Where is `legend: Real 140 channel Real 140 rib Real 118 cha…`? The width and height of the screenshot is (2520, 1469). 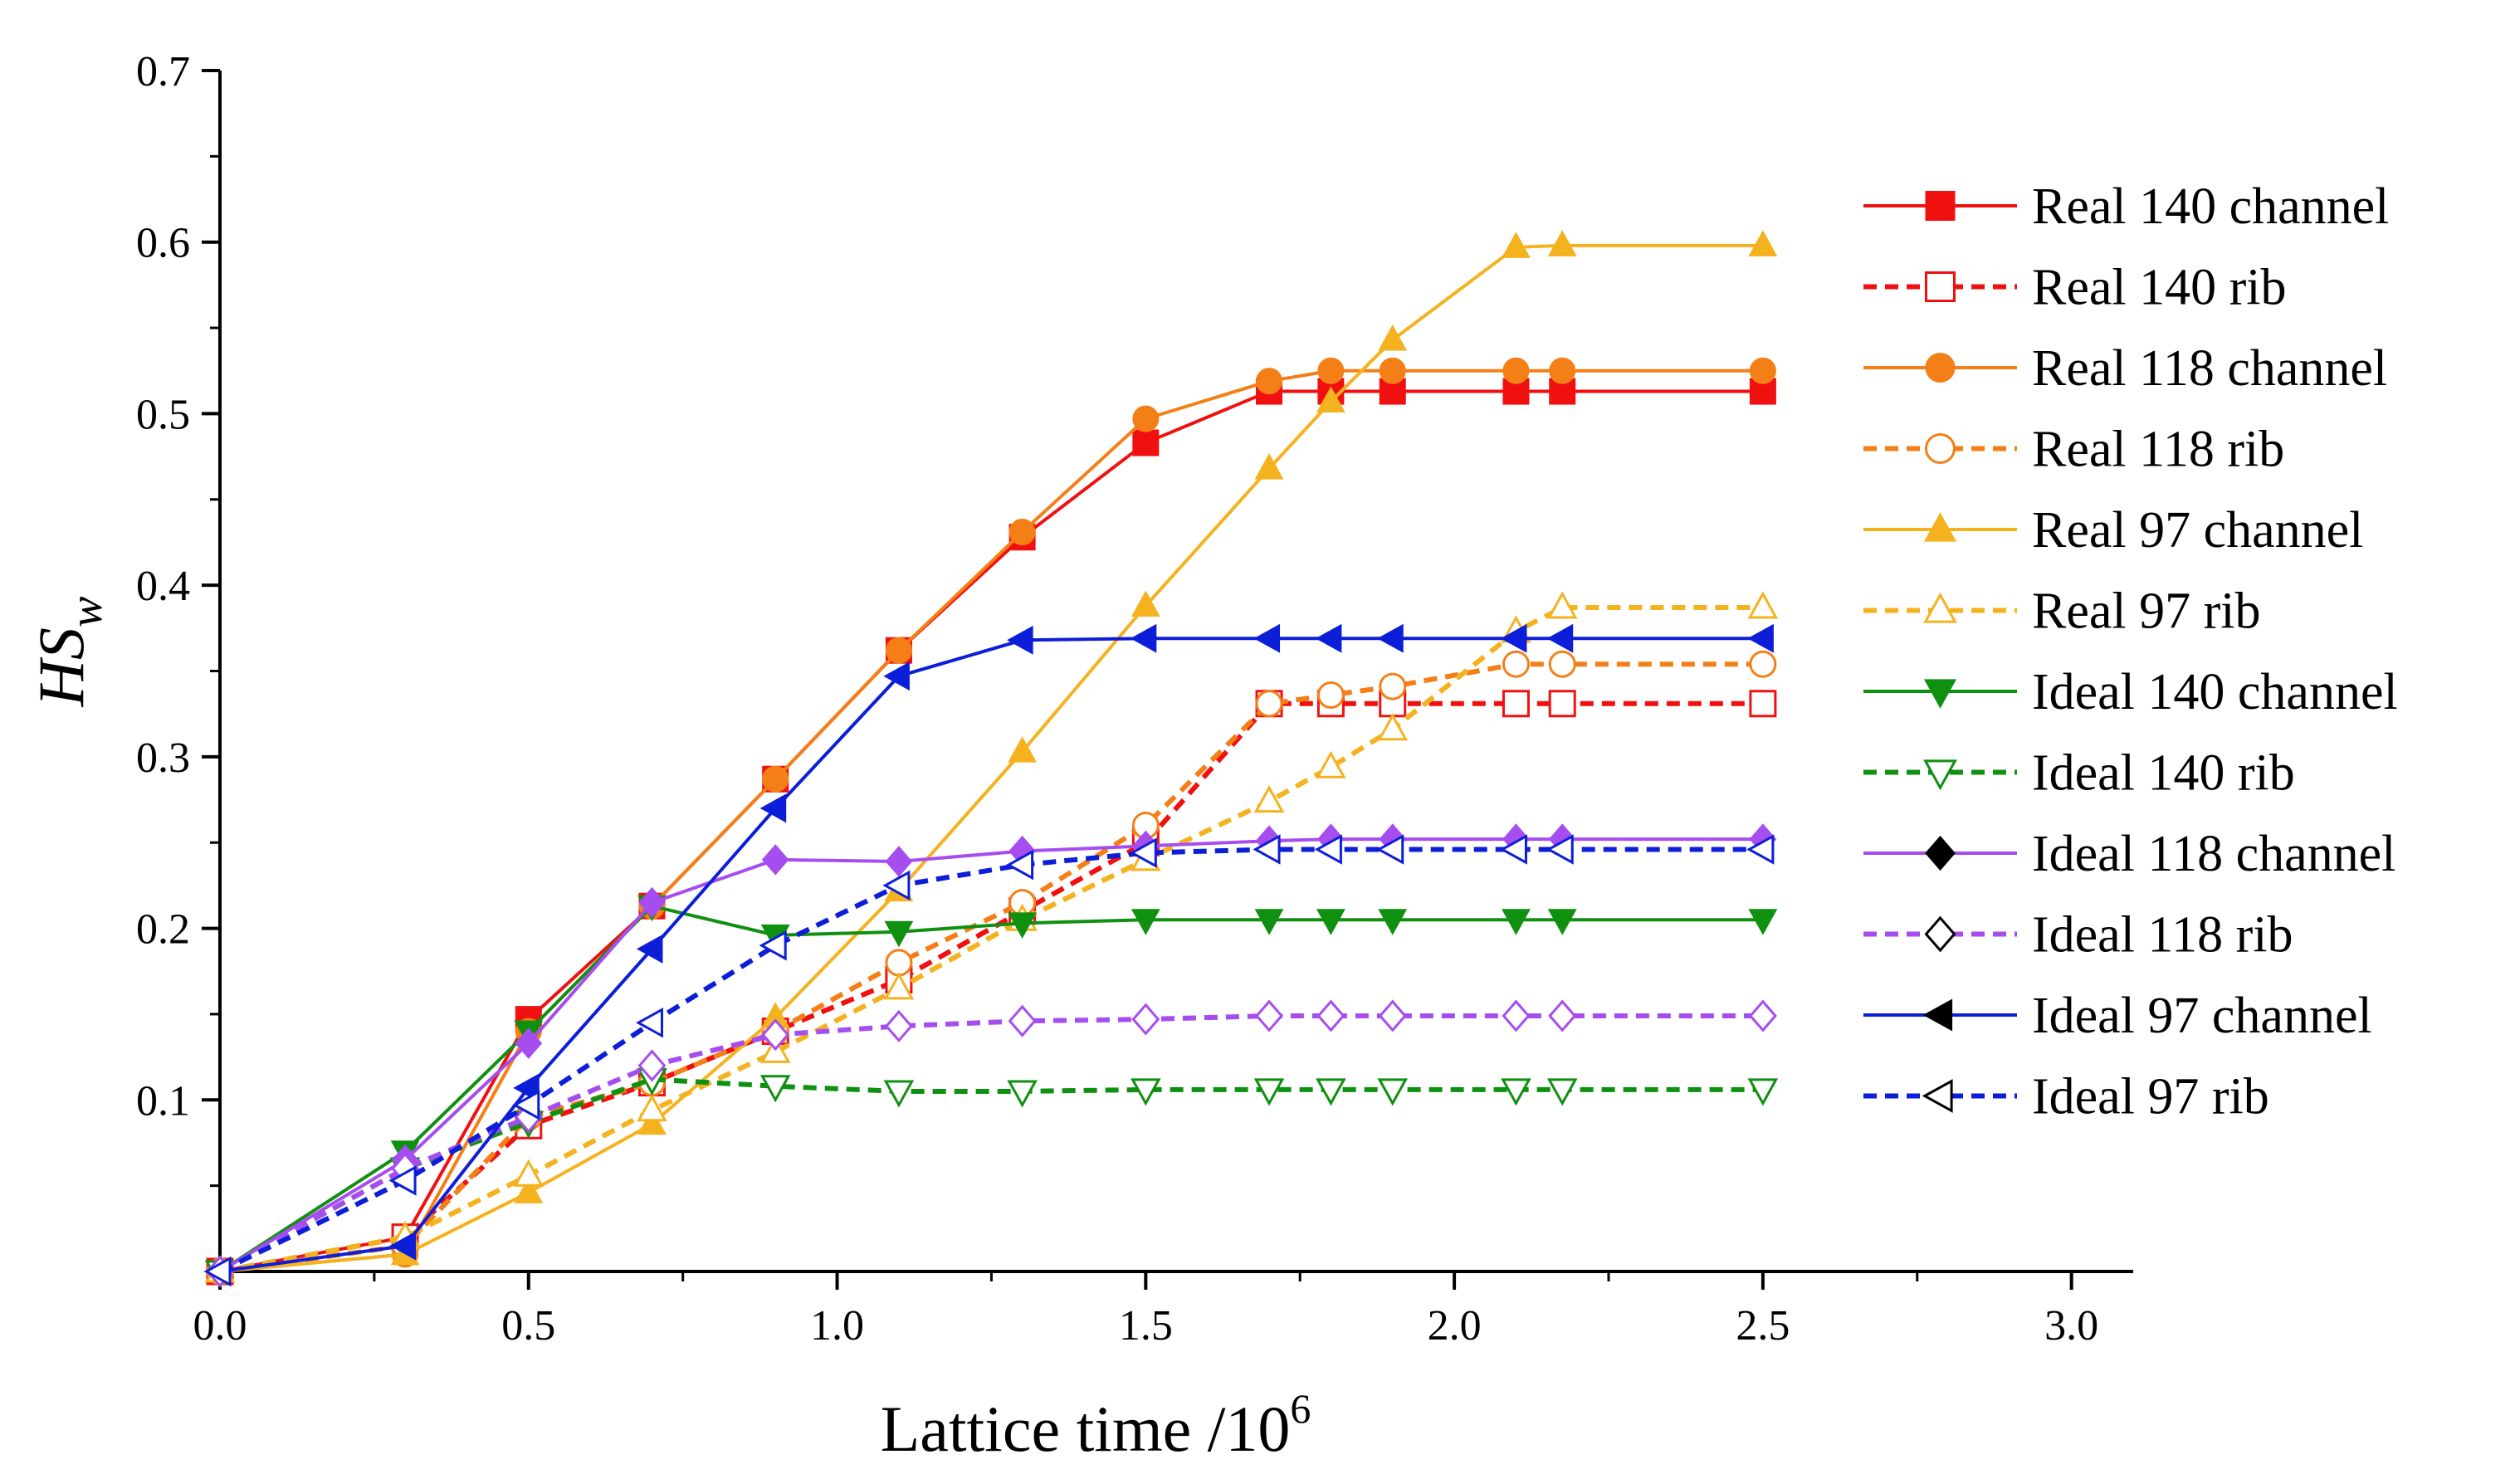
legend: Real 140 channel Real 140 rib Real 118 cha… is located at coordinates (2130, 651).